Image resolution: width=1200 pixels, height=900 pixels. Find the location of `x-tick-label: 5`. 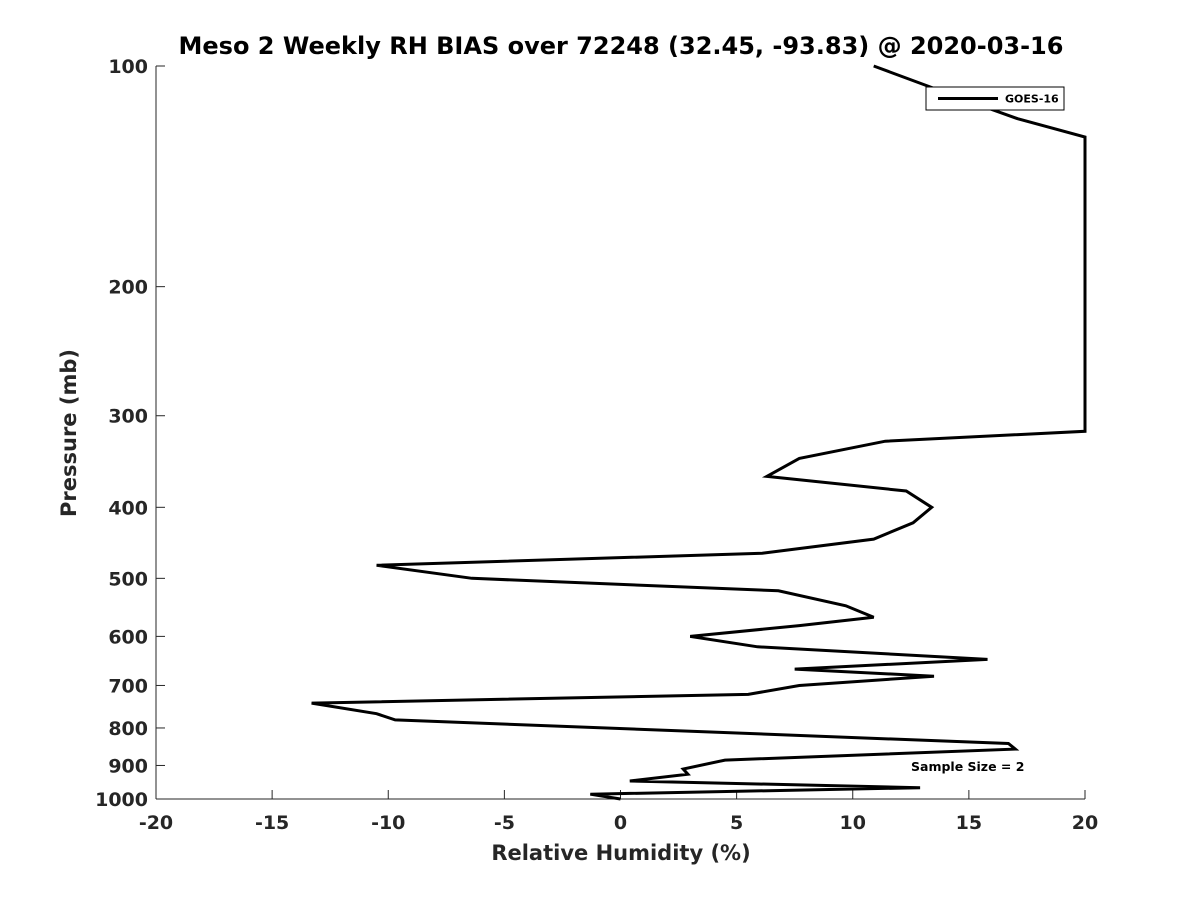

x-tick-label: 5 is located at coordinates (736, 823).